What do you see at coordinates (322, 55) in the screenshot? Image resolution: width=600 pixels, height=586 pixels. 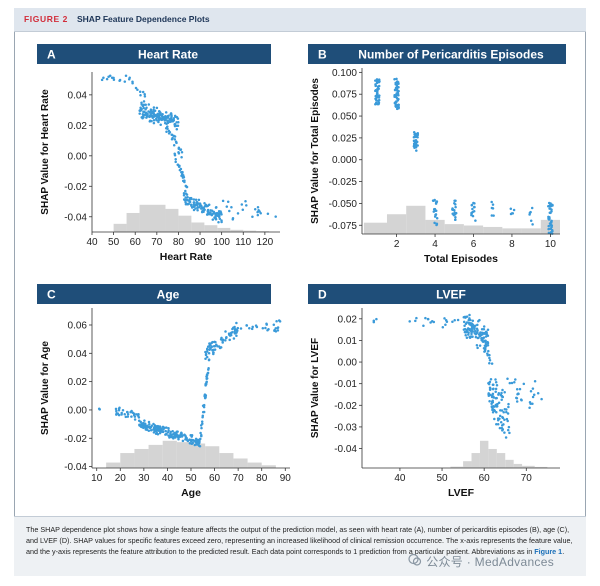 I see `panel-letter: B` at bounding box center [322, 55].